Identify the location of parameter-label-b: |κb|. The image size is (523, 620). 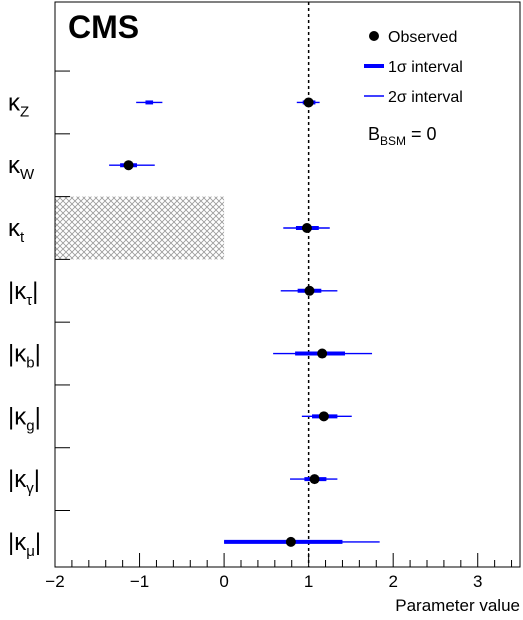
(24, 356).